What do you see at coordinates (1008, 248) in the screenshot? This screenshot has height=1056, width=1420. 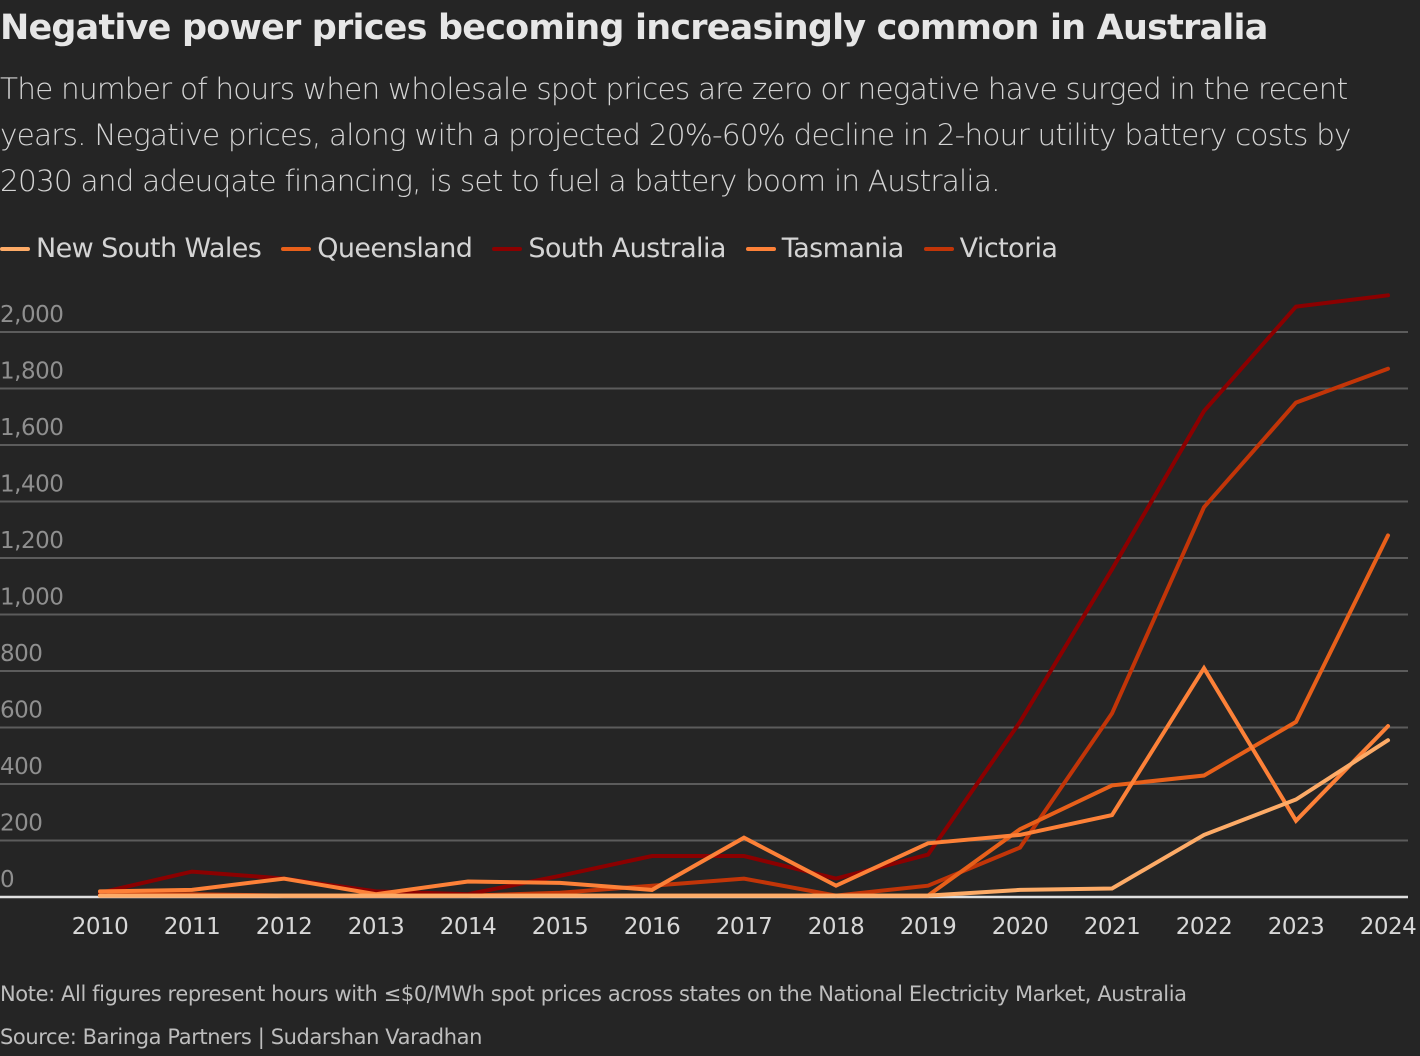 I see `legend-label: Victoria` at bounding box center [1008, 248].